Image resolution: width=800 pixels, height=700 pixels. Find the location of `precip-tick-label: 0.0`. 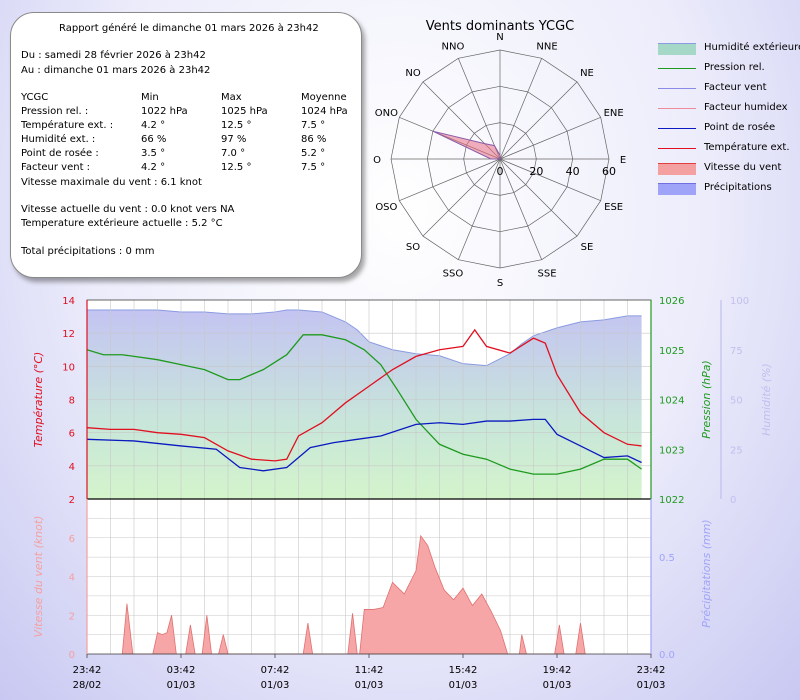

precip-tick-label: 0.0 is located at coordinates (667, 655).